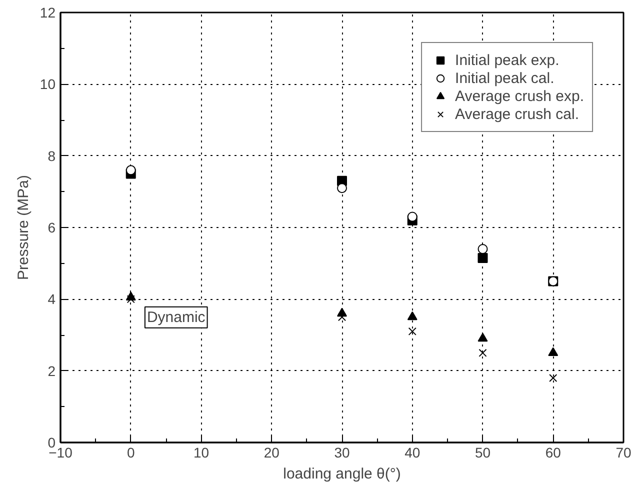  I want to click on annotation: Dynamic, so click(176, 317).